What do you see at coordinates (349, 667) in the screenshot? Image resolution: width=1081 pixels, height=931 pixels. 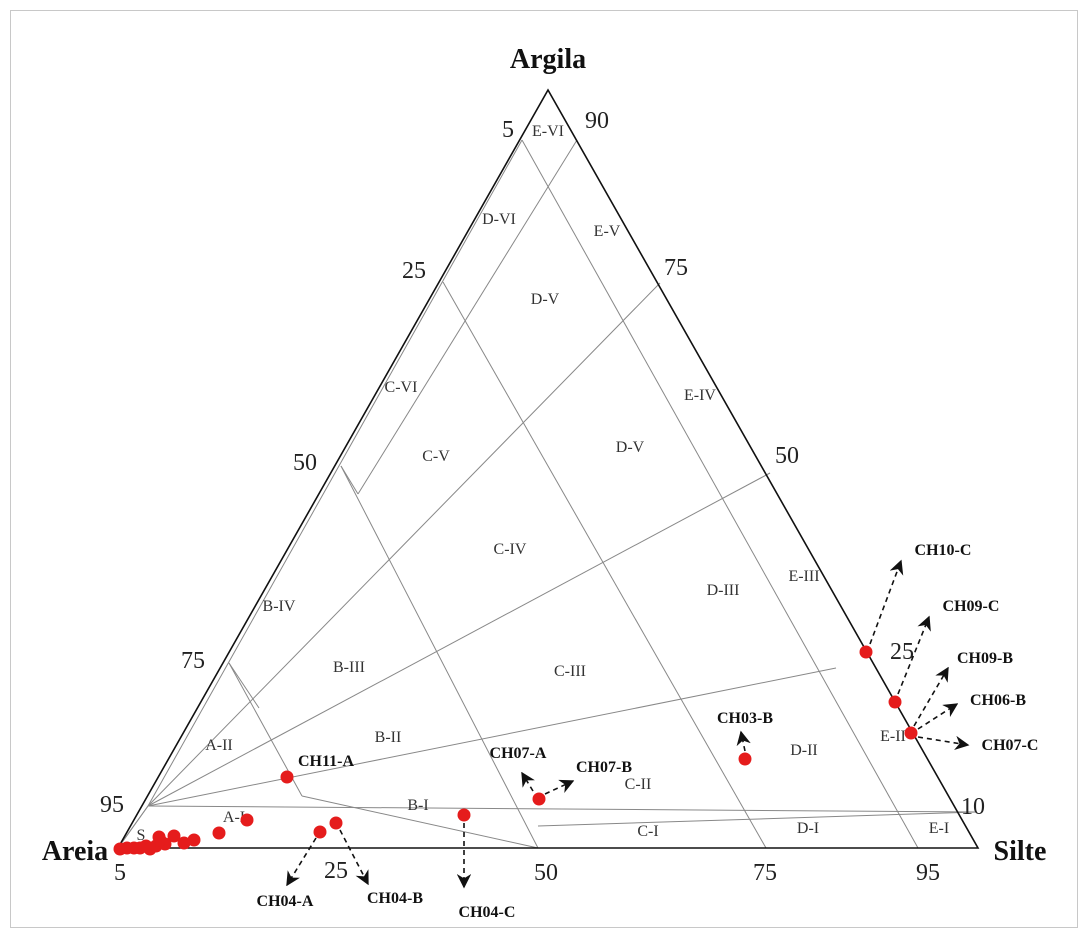 I see `region-label: B-III` at bounding box center [349, 667].